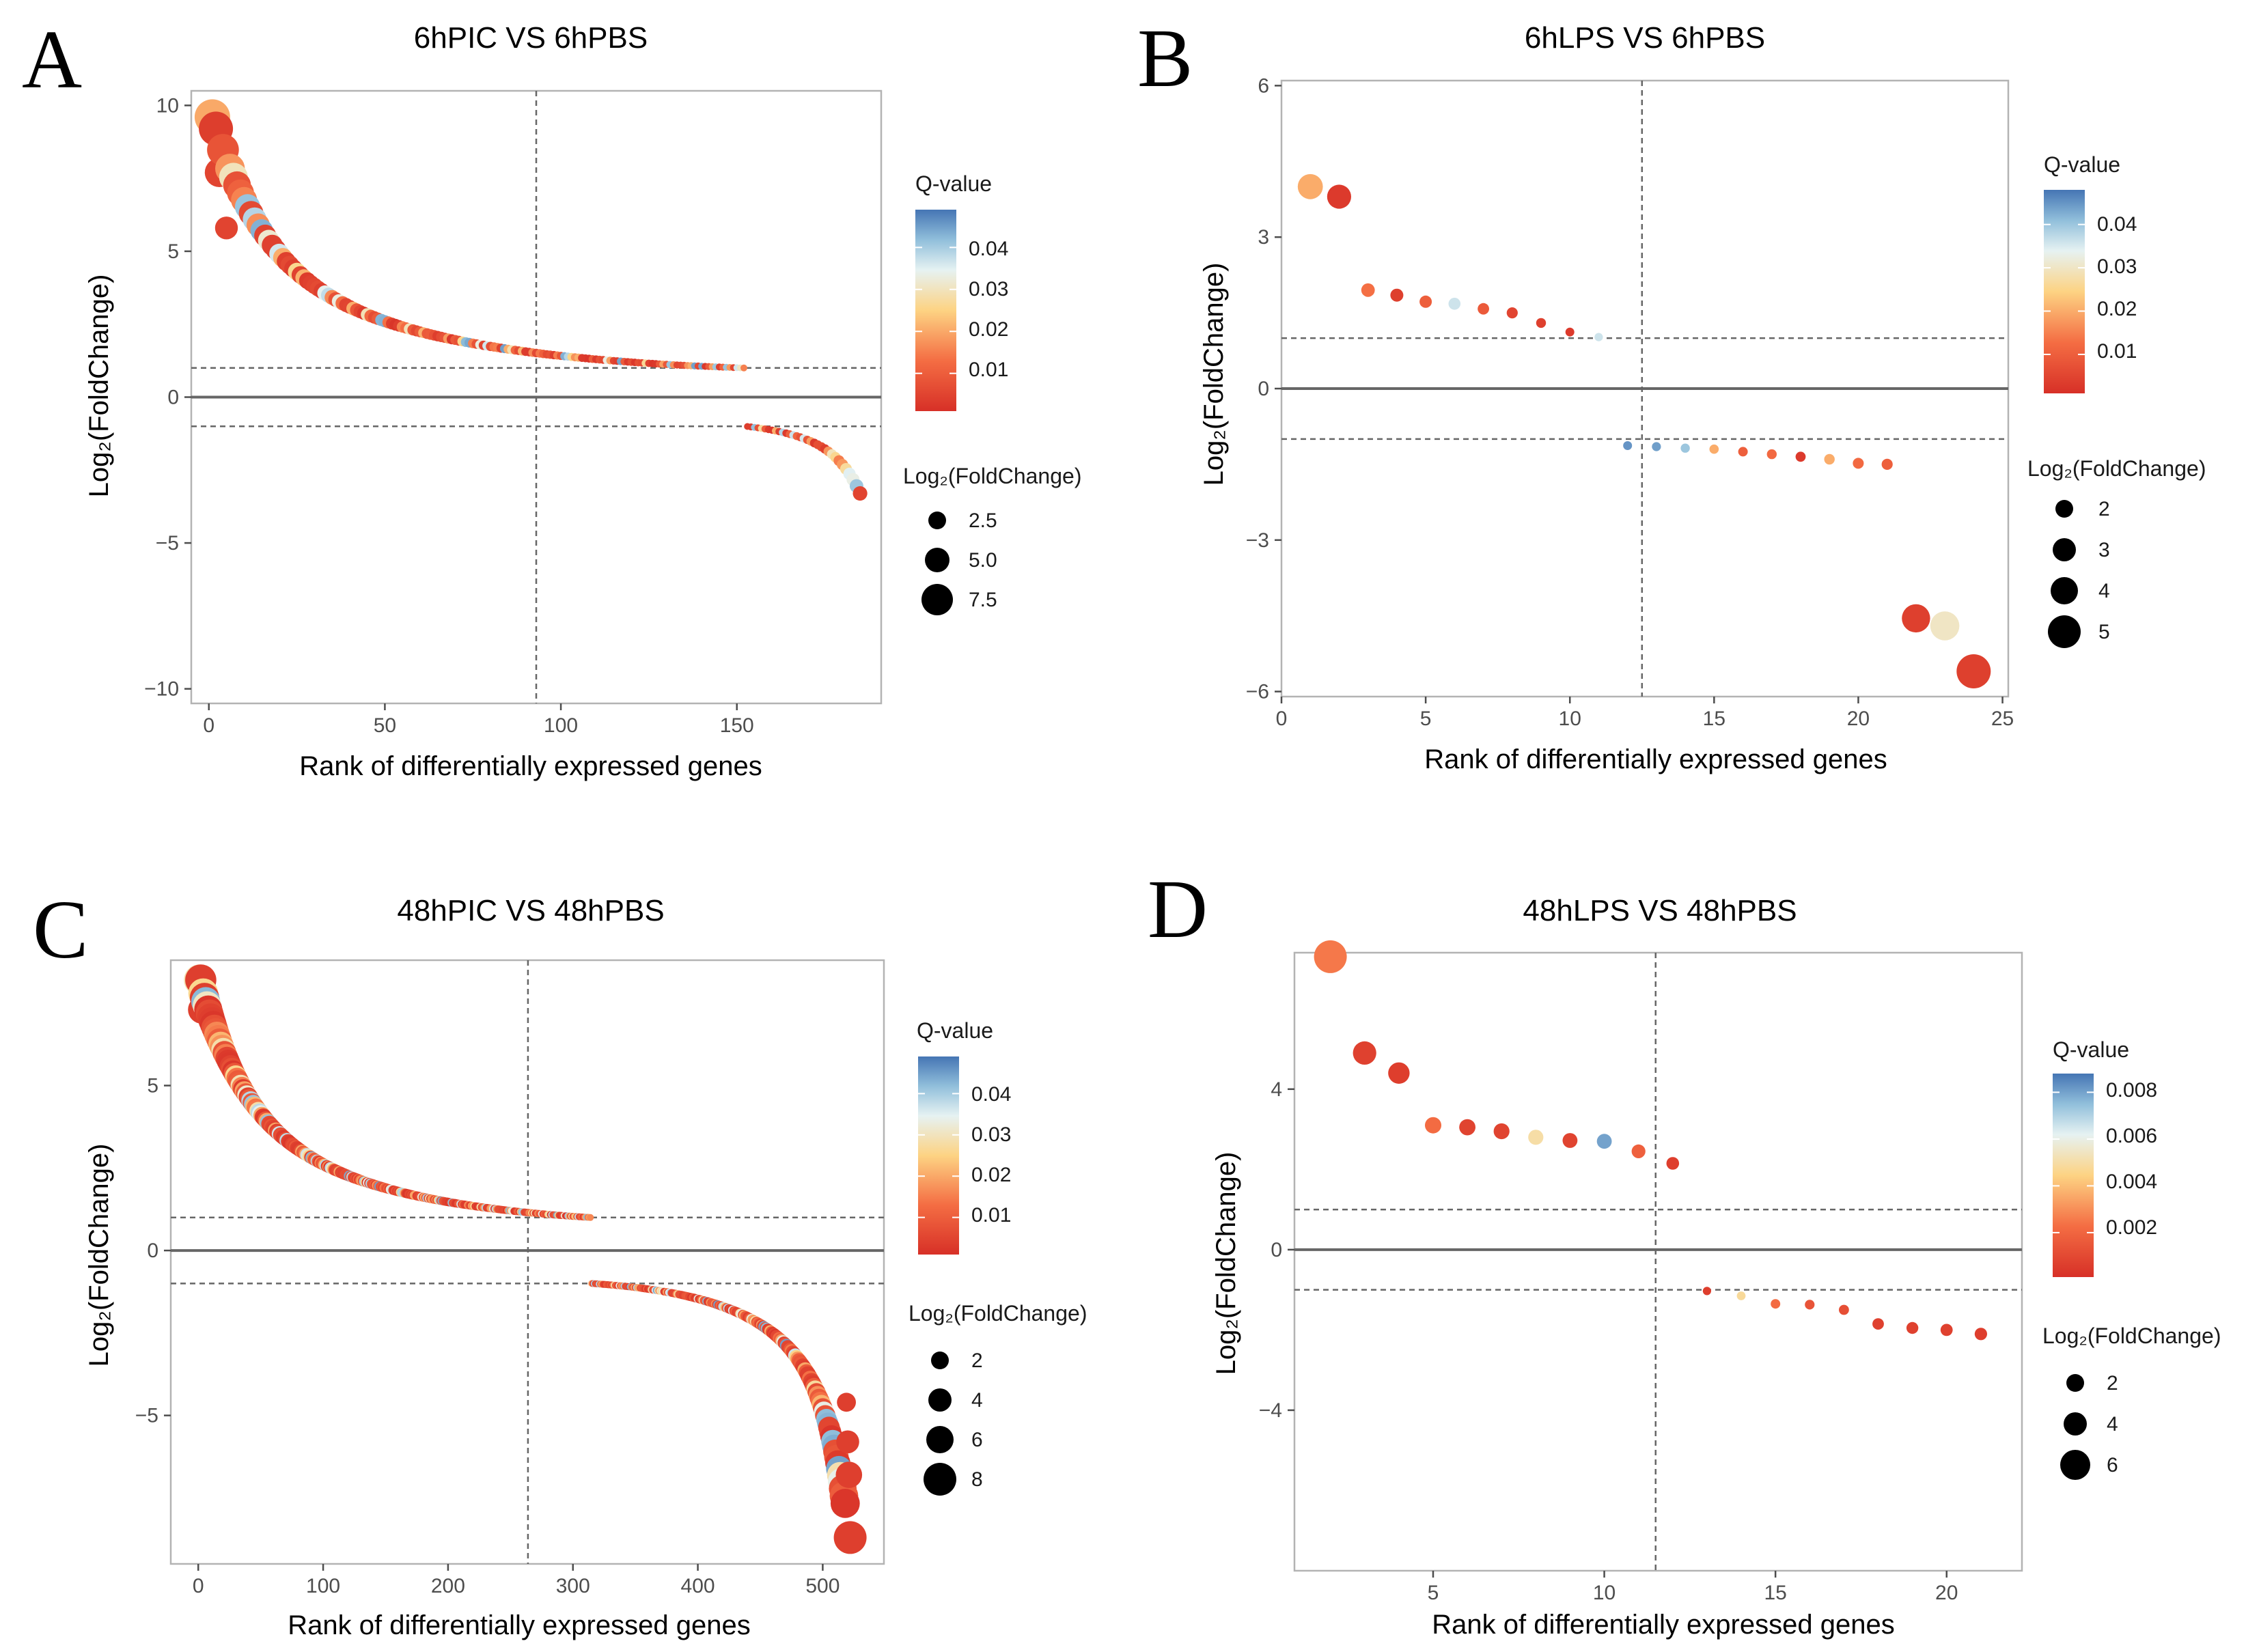  What do you see at coordinates (52, 60) in the screenshot?
I see `panel-letter-a: A` at bounding box center [52, 60].